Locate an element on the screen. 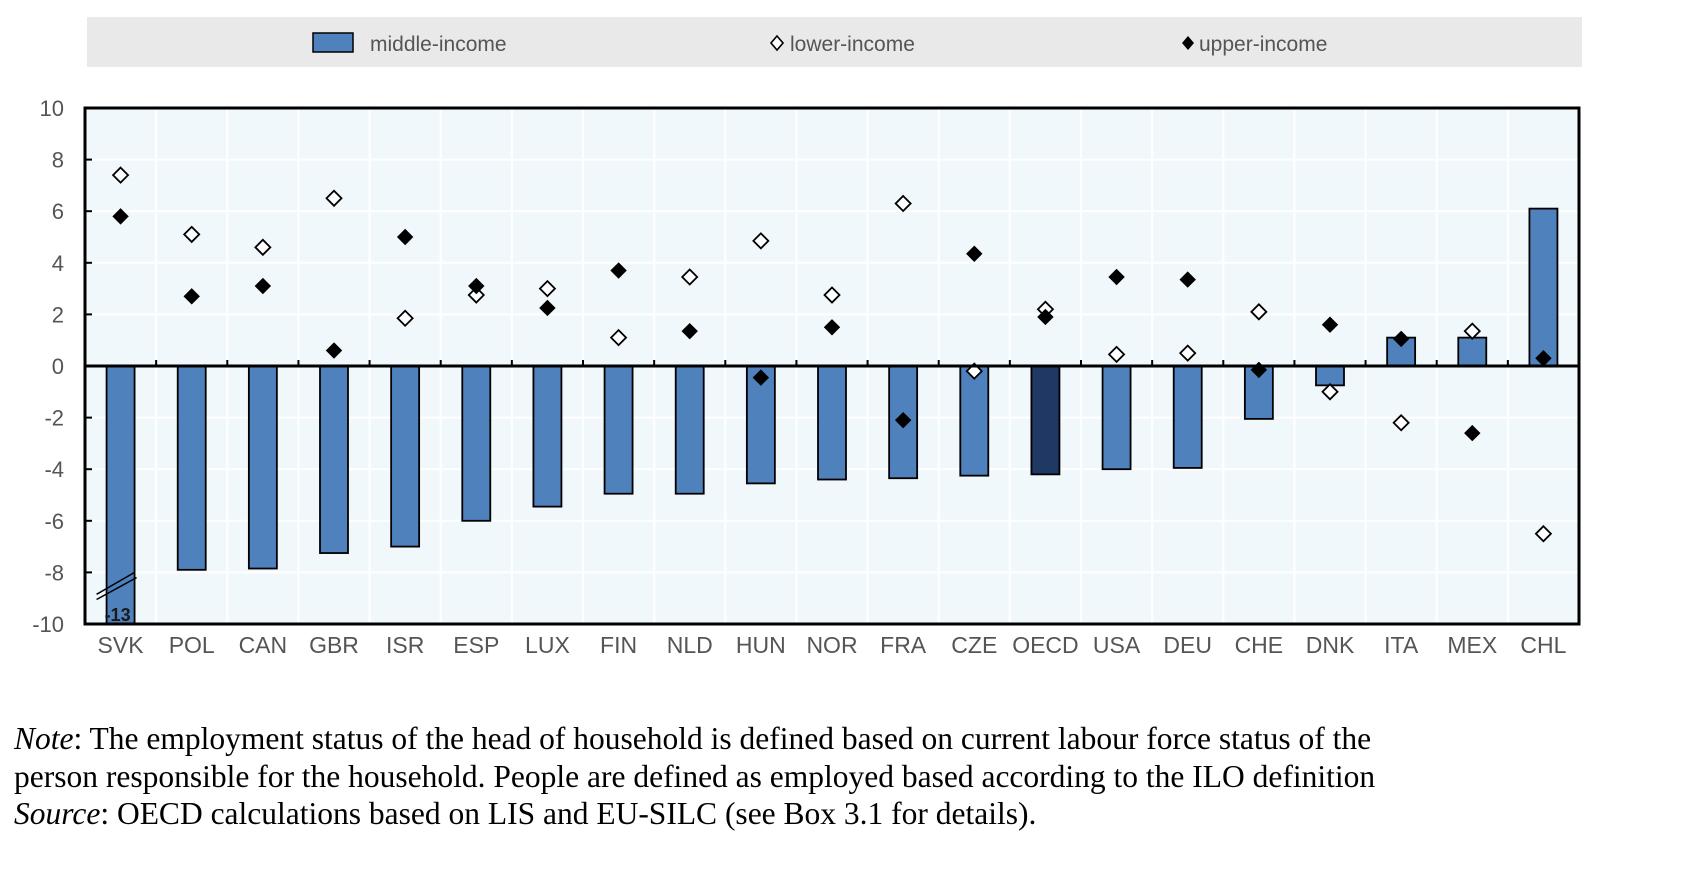  marker-lower-income-esp is located at coordinates (476, 295).